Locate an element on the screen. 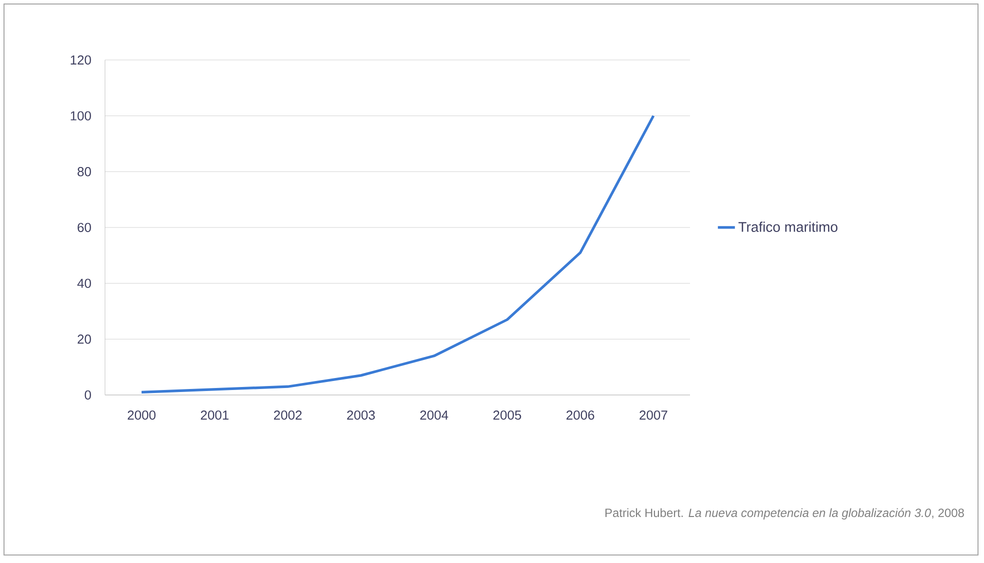 This screenshot has width=984, height=563. x-tick-label: 2000 is located at coordinates (142, 415).